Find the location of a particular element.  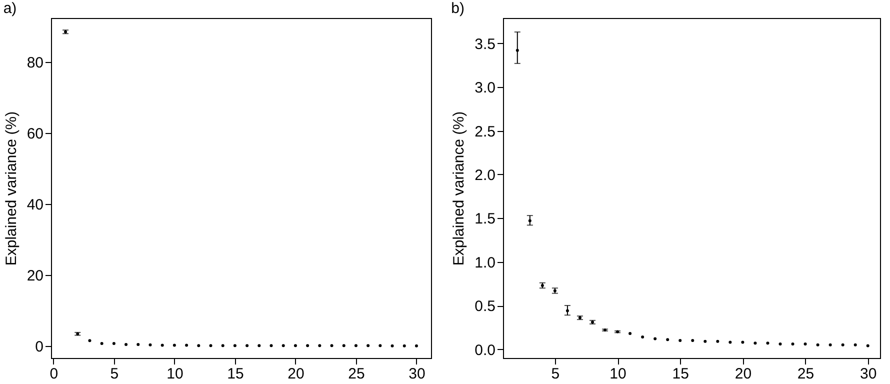

y-tick-label: 0 is located at coordinates (39, 347).